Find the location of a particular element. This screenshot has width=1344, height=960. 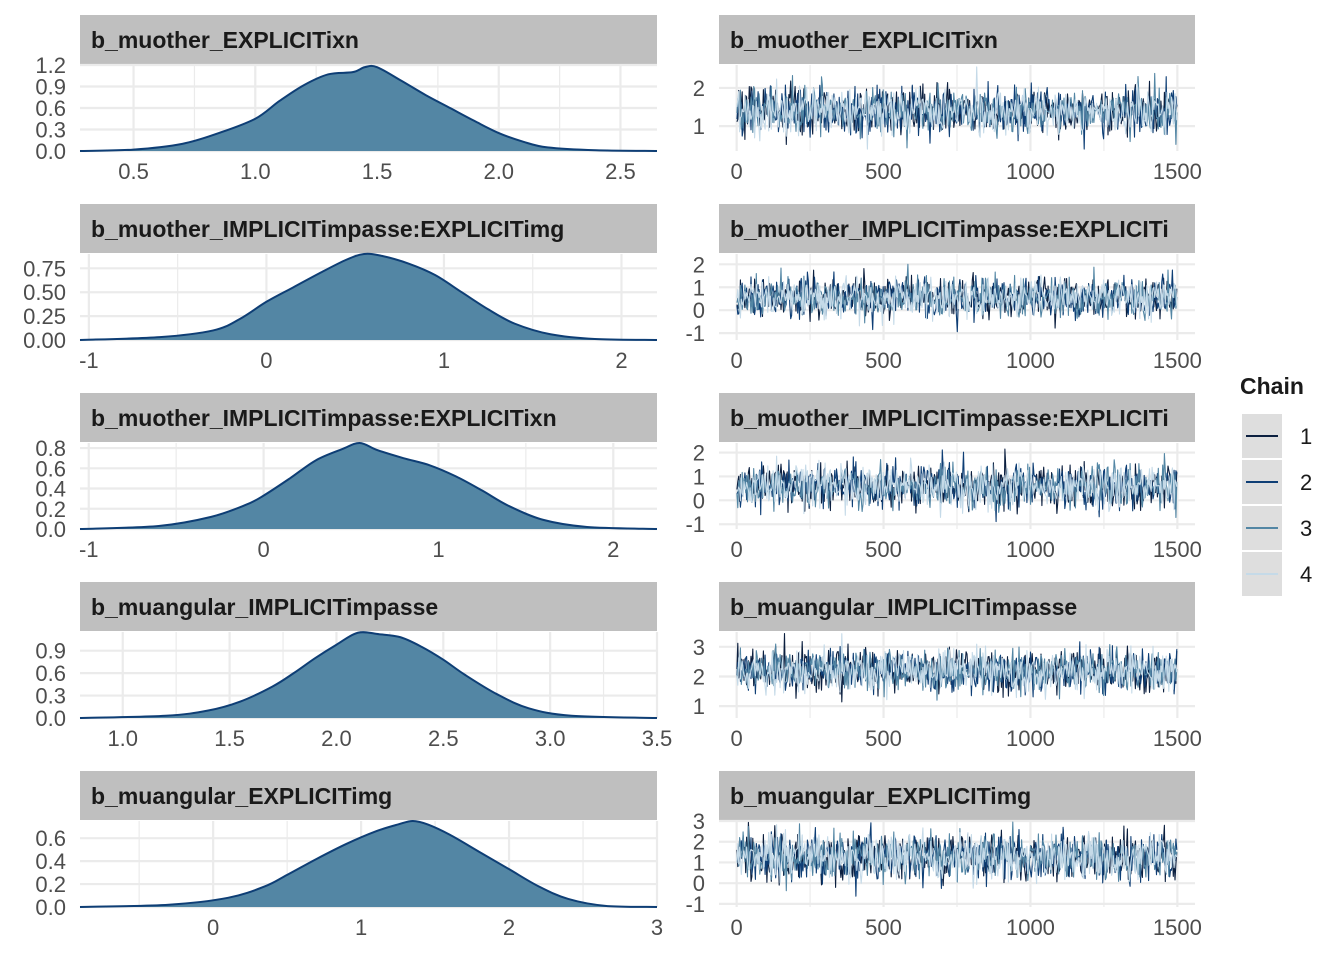

x-tick-label: 3.0 is located at coordinates (550, 738).